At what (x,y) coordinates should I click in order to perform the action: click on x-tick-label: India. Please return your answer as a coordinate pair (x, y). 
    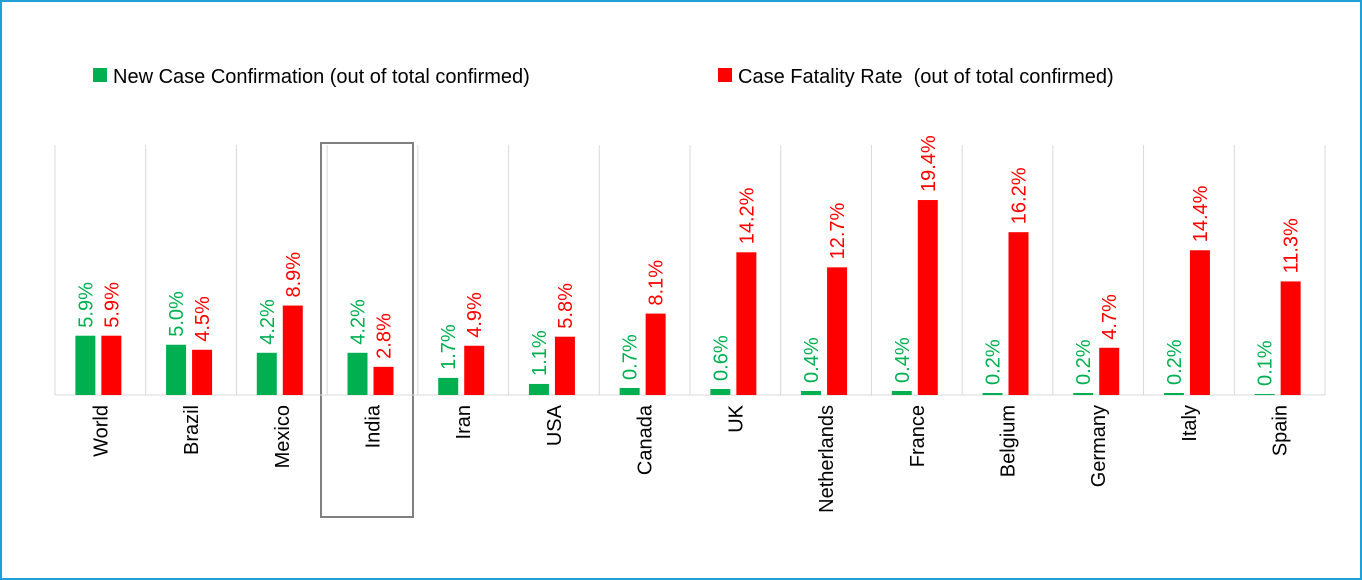
    Looking at the image, I should click on (374, 426).